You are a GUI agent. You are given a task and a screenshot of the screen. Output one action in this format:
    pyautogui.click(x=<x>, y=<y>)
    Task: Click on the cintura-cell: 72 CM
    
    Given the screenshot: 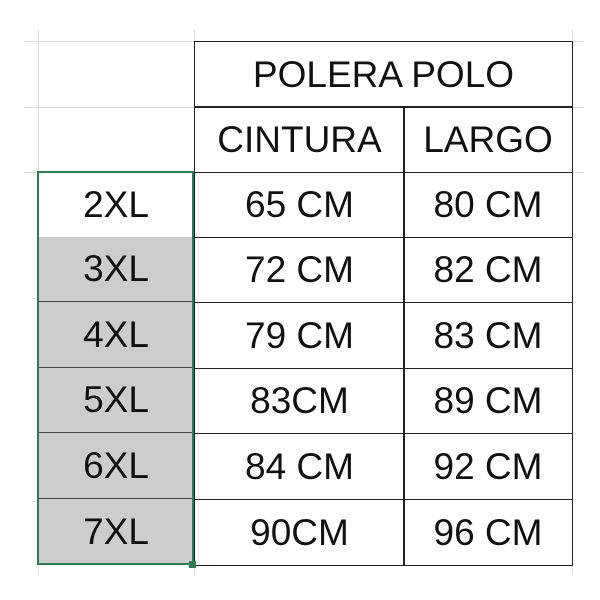 What is the action you would take?
    pyautogui.click(x=299, y=270)
    